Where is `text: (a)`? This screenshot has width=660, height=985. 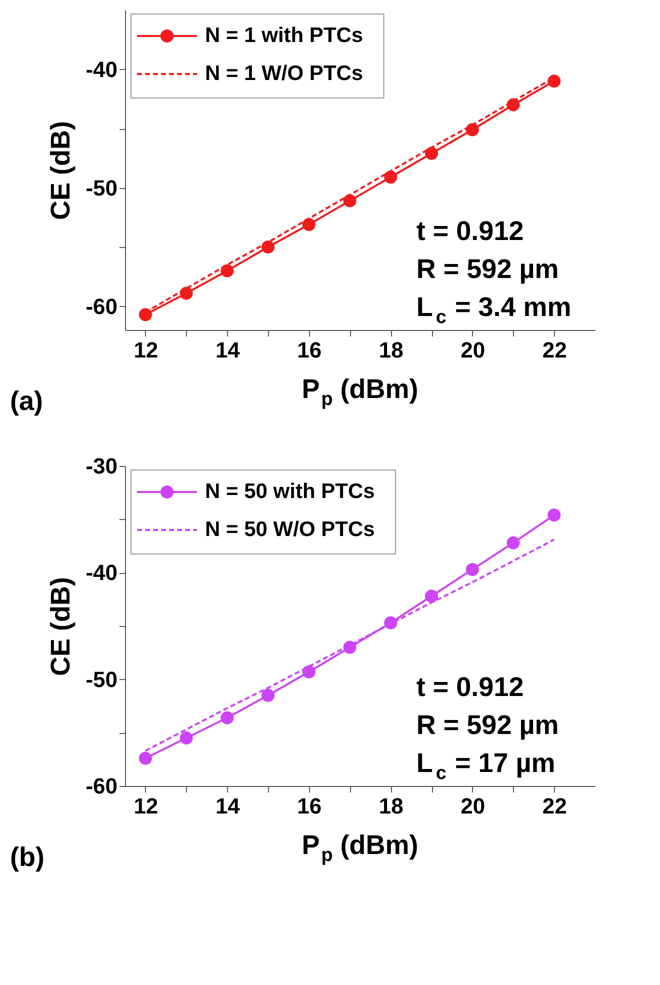 text: (a) is located at coordinates (26, 401).